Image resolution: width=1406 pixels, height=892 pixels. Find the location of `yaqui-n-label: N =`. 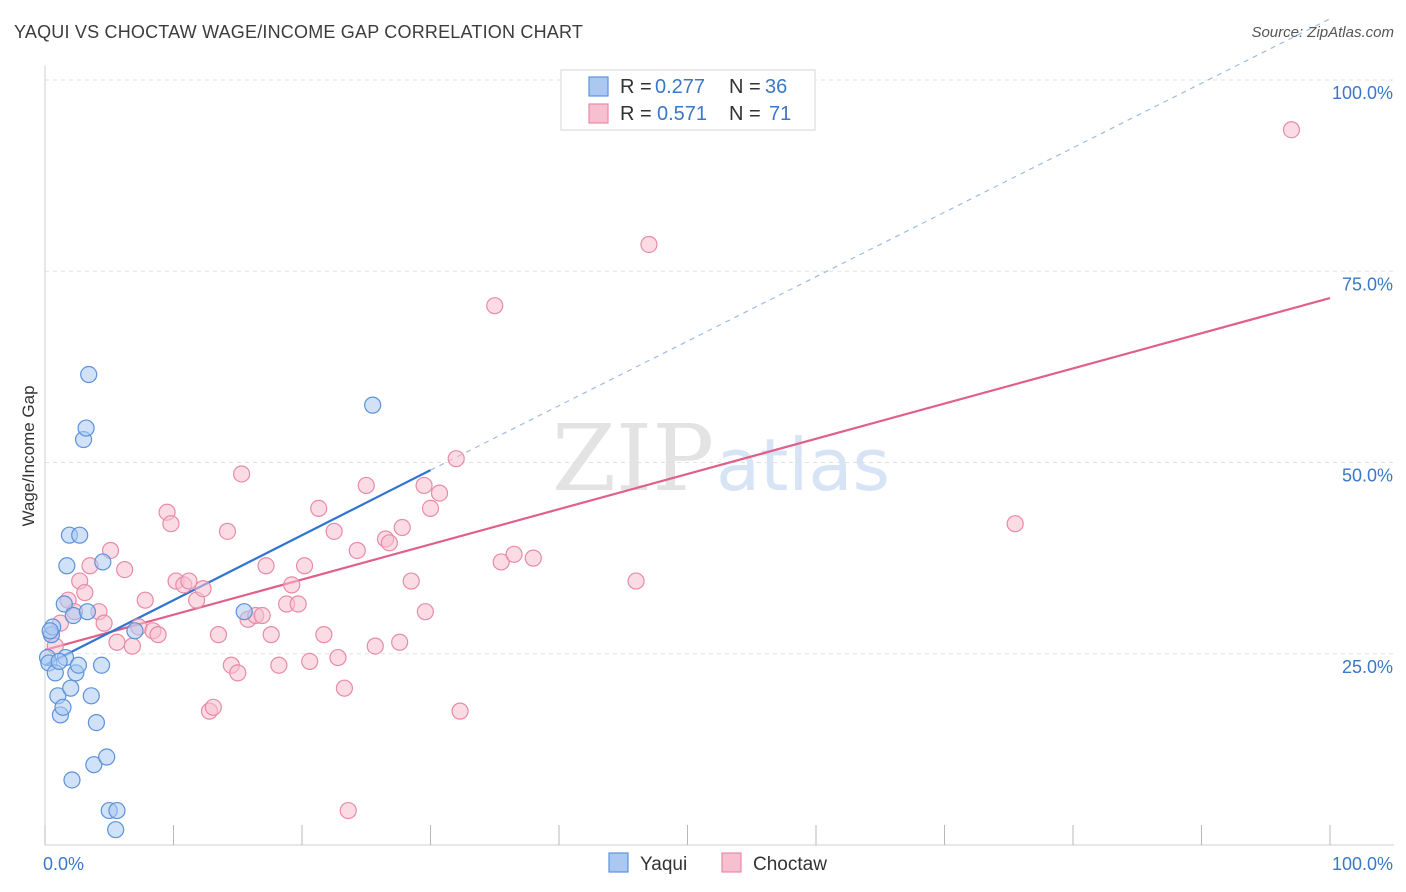

yaqui-n-label: N = is located at coordinates (745, 87).